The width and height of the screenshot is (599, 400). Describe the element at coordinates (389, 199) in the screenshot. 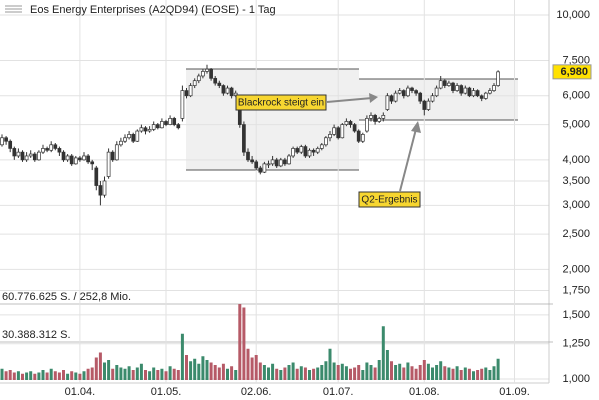

I see `annotation-box` at that location.